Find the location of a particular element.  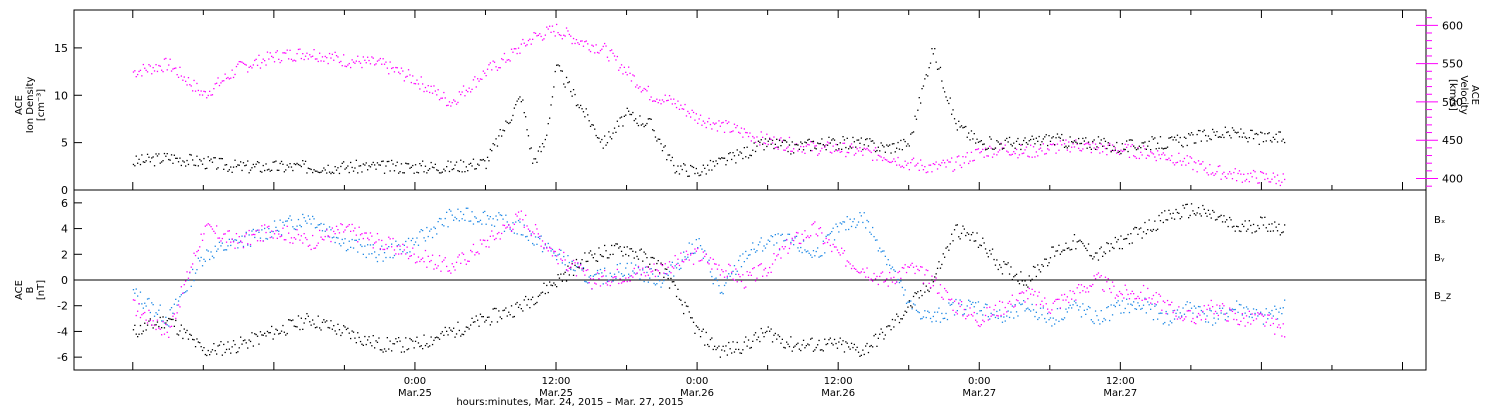

velocity-tick-label: 550 is located at coordinates (1452, 64).